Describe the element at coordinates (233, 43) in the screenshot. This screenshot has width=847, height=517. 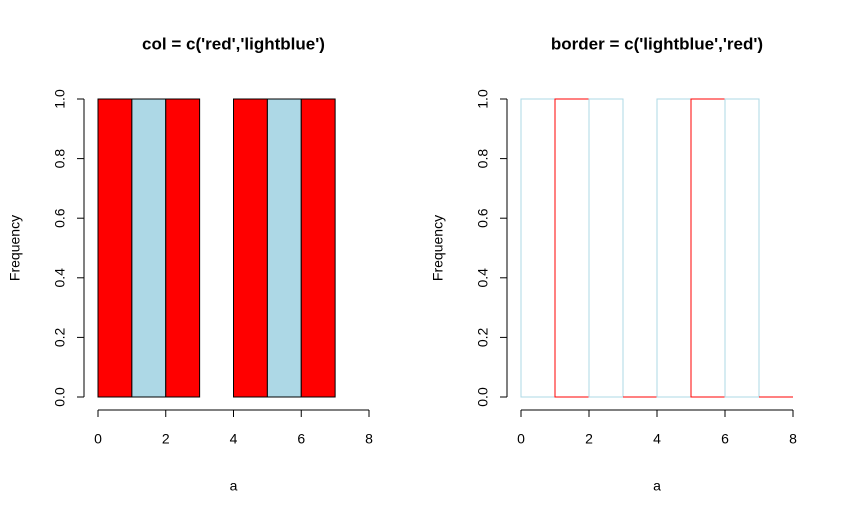
I see `chart-title: col = c('red','lightblue')` at that location.